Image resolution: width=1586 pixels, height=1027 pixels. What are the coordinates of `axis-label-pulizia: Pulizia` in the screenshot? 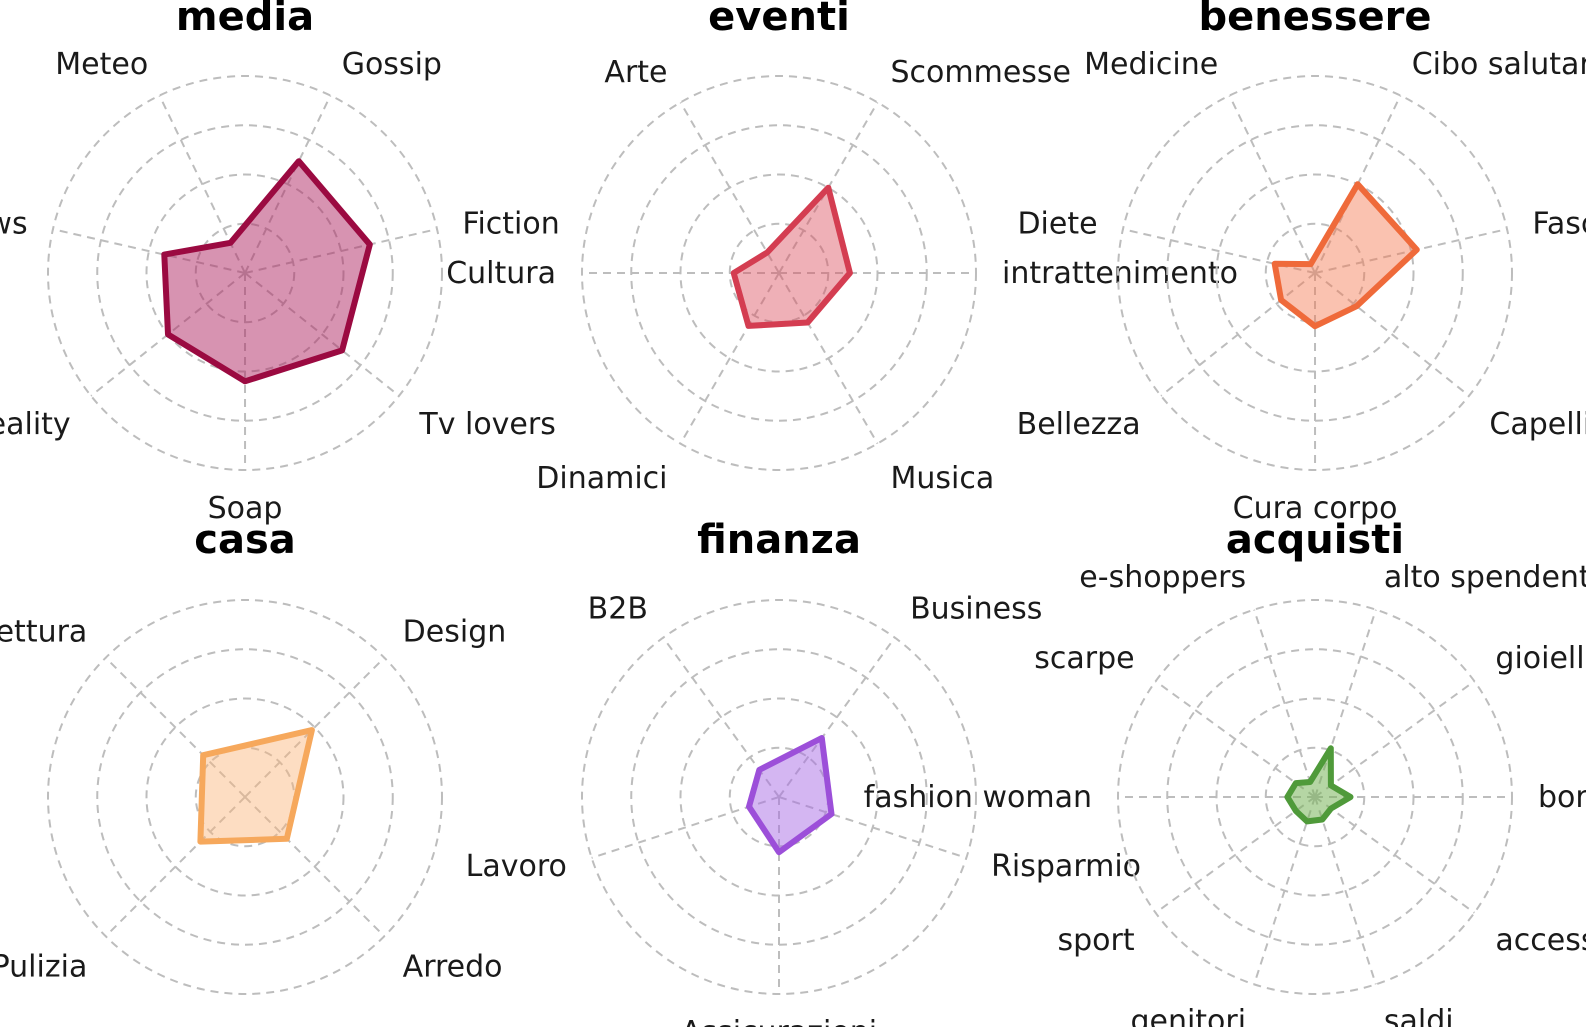 It's located at (43, 967).